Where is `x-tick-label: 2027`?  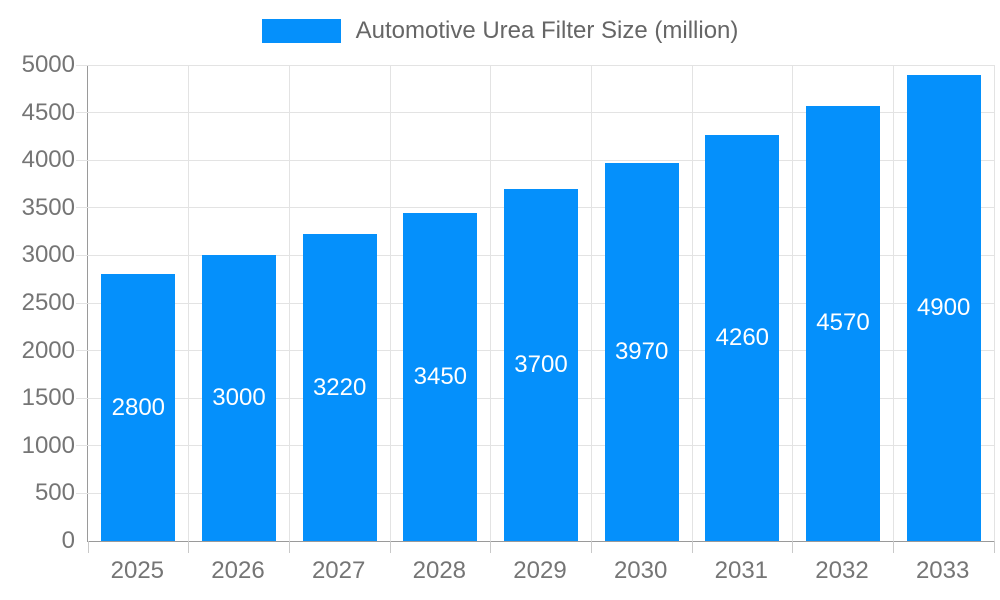 x-tick-label: 2027 is located at coordinates (338, 570).